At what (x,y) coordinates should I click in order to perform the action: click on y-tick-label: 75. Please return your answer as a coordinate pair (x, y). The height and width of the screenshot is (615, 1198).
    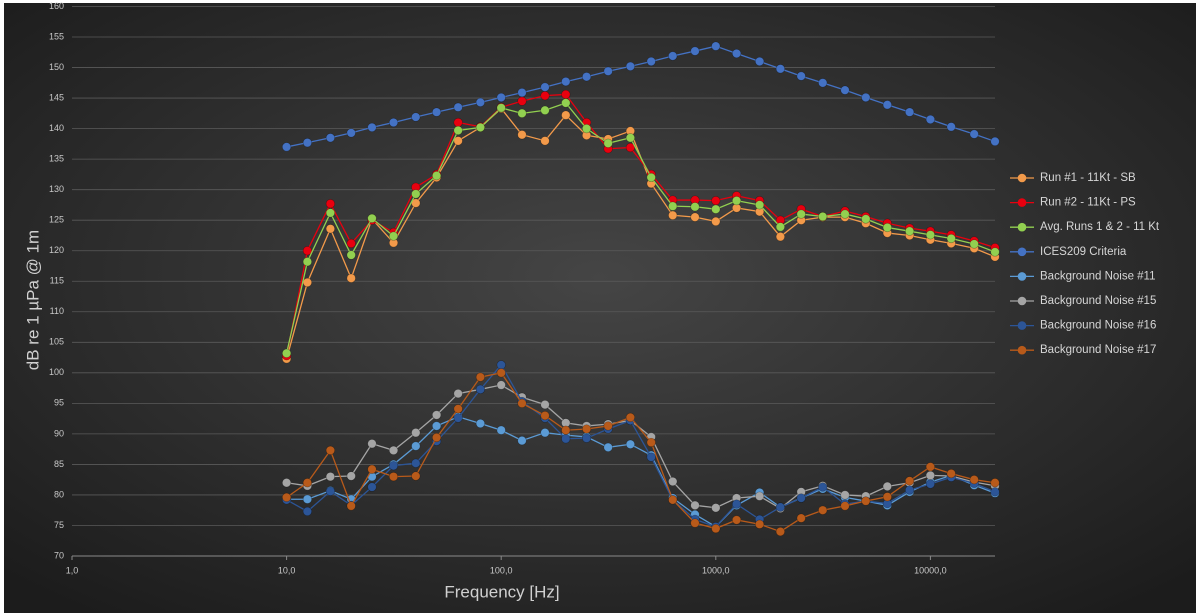
    Looking at the image, I should click on (59, 525).